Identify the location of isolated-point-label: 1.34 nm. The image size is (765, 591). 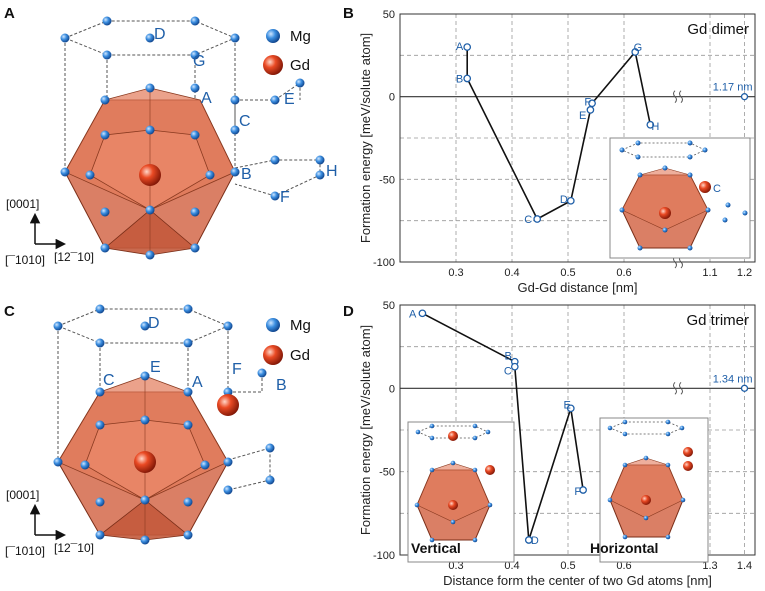
(733, 379).